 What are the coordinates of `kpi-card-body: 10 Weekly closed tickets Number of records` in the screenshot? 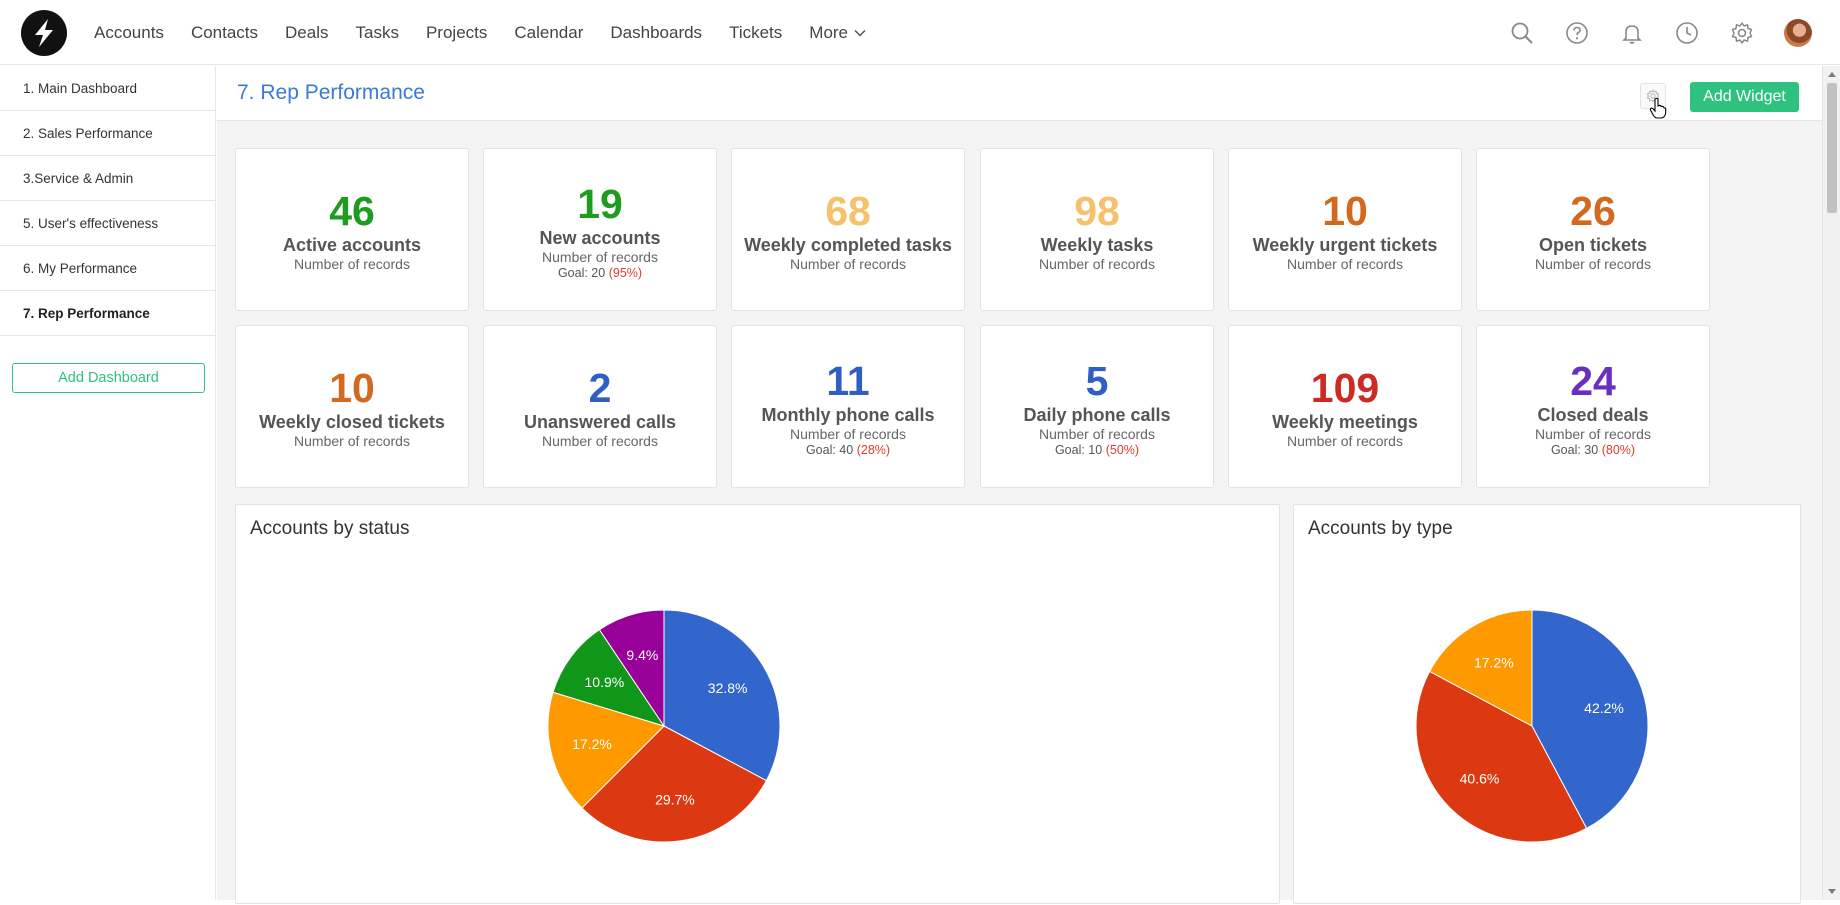 It's located at (352, 408).